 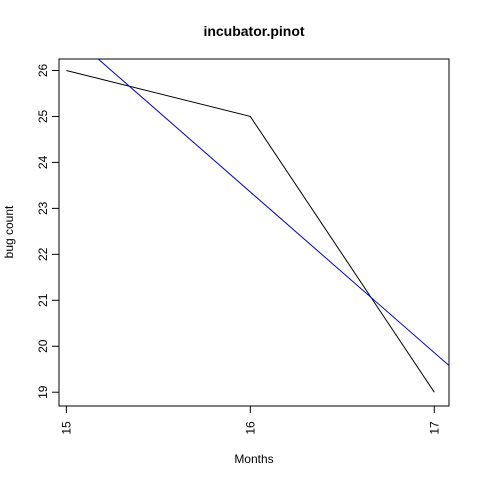 What do you see at coordinates (43, 70) in the screenshot?
I see `y-tick-label: 26` at bounding box center [43, 70].